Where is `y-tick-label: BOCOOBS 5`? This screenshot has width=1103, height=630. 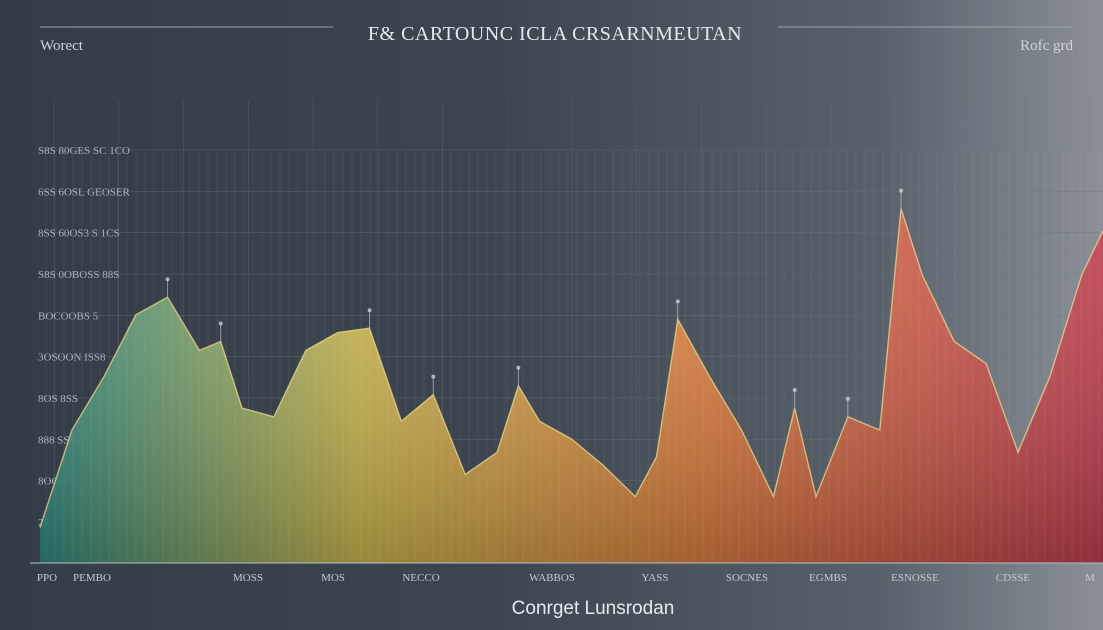 y-tick-label: BOCOOBS 5 is located at coordinates (68, 316).